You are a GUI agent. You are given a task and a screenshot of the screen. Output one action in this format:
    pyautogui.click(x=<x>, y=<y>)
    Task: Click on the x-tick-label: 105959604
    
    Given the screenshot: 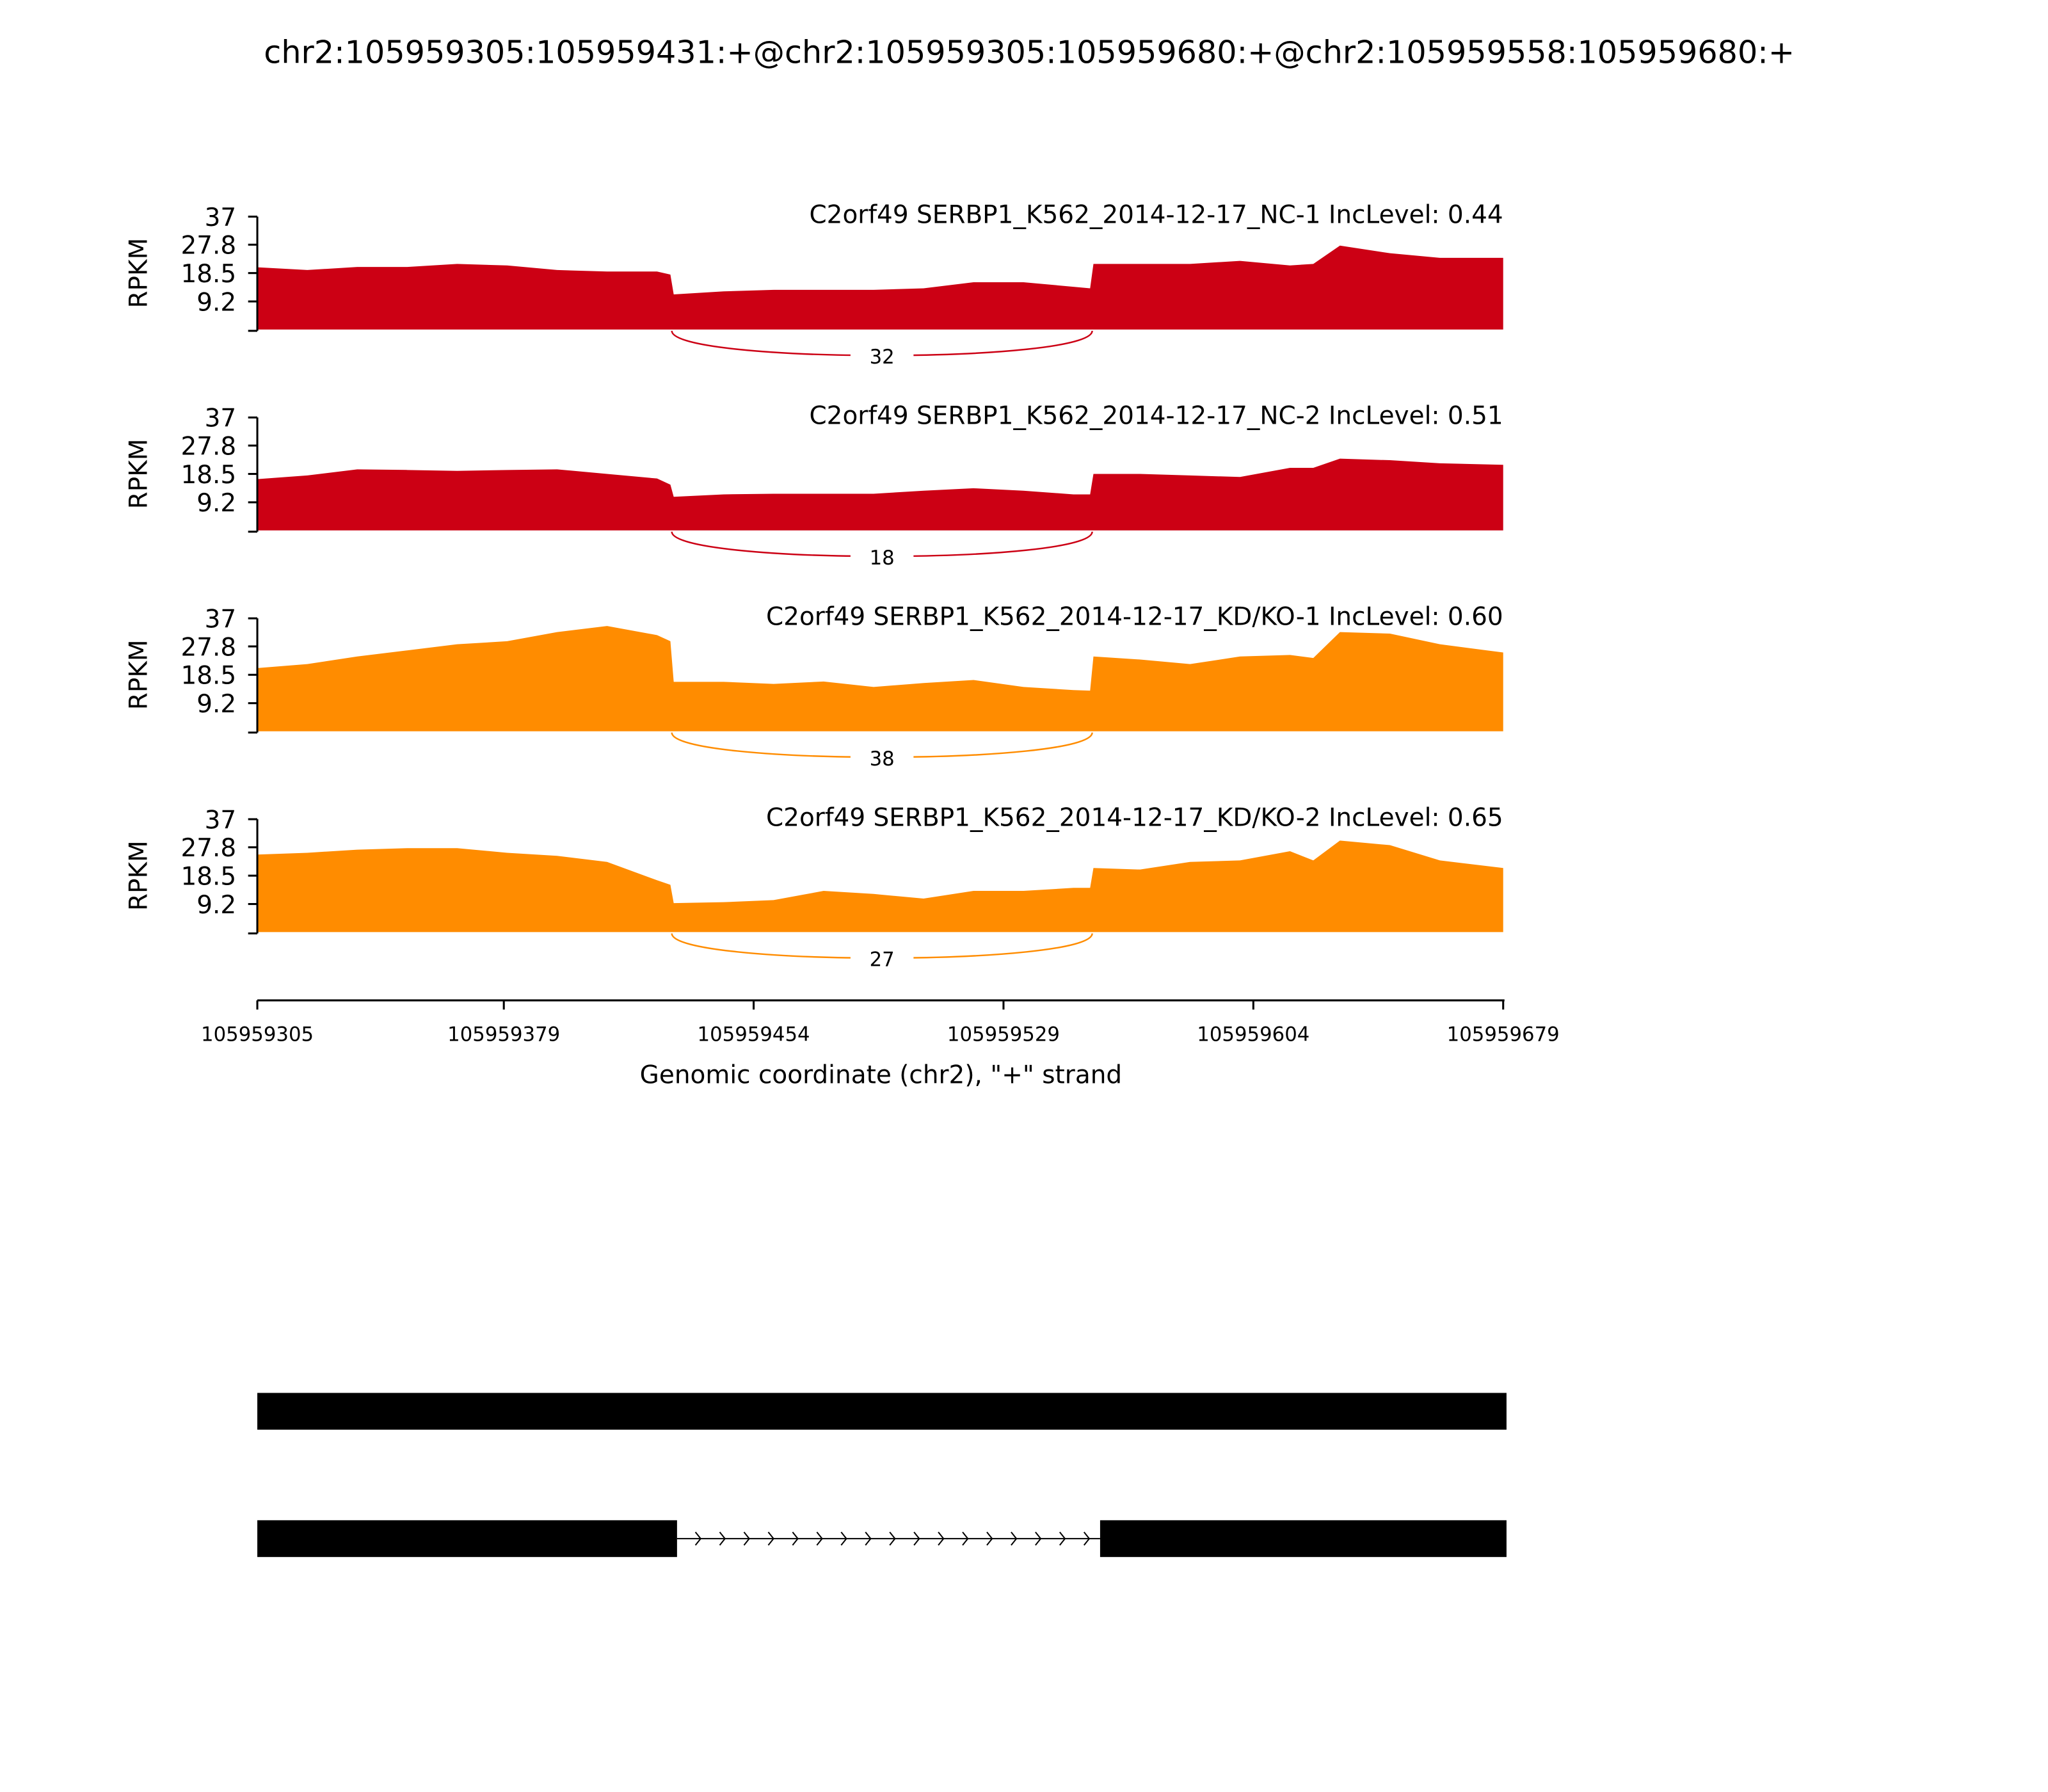 What is the action you would take?
    pyautogui.click(x=1253, y=1034)
    